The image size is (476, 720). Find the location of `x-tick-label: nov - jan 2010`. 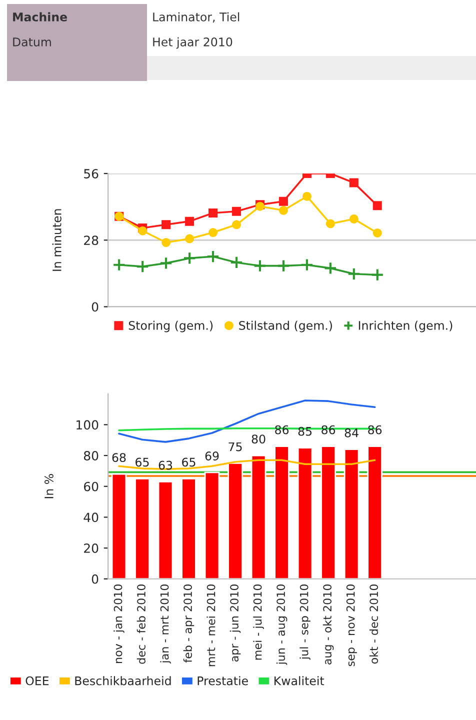

x-tick-label: nov - jan 2010 is located at coordinates (119, 623).